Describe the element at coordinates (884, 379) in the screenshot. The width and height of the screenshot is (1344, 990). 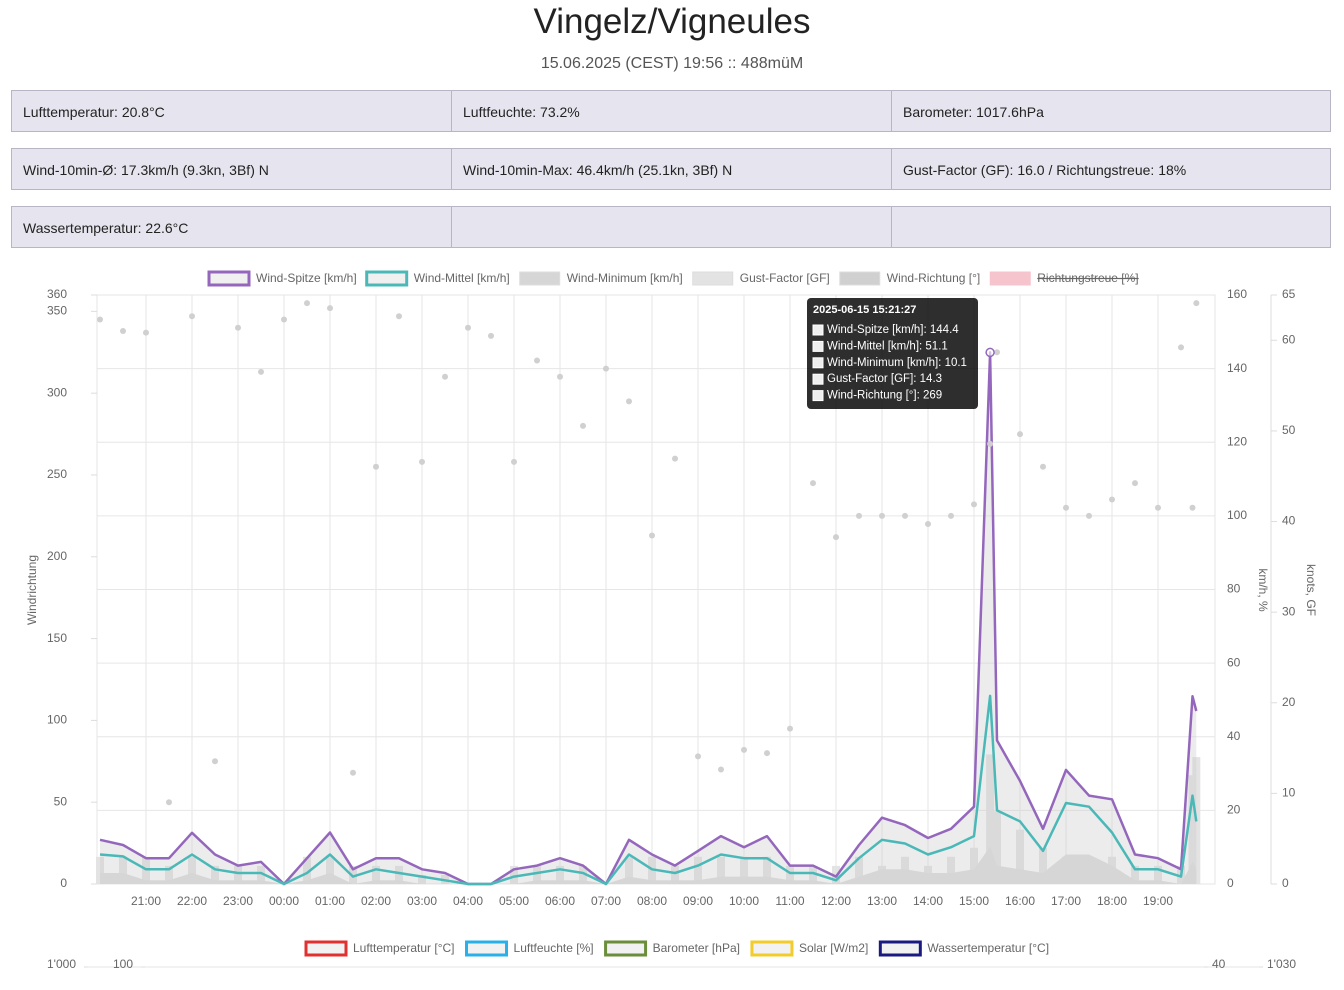
I see `tooltip-line: Gust-Factor [GF]: 14.3` at that location.